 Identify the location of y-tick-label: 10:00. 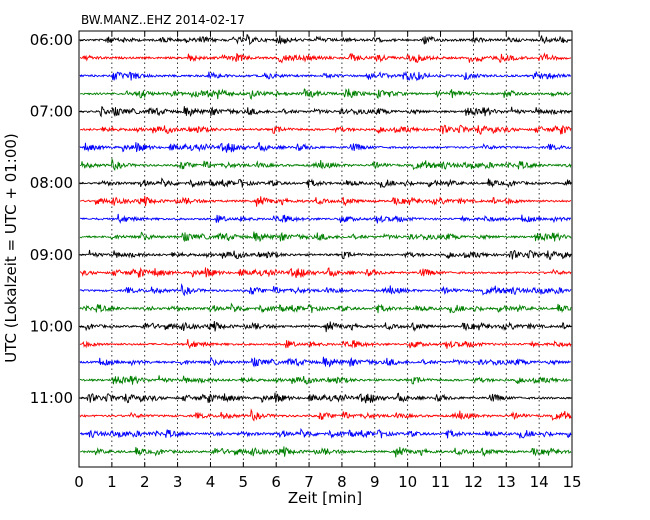
(51, 326).